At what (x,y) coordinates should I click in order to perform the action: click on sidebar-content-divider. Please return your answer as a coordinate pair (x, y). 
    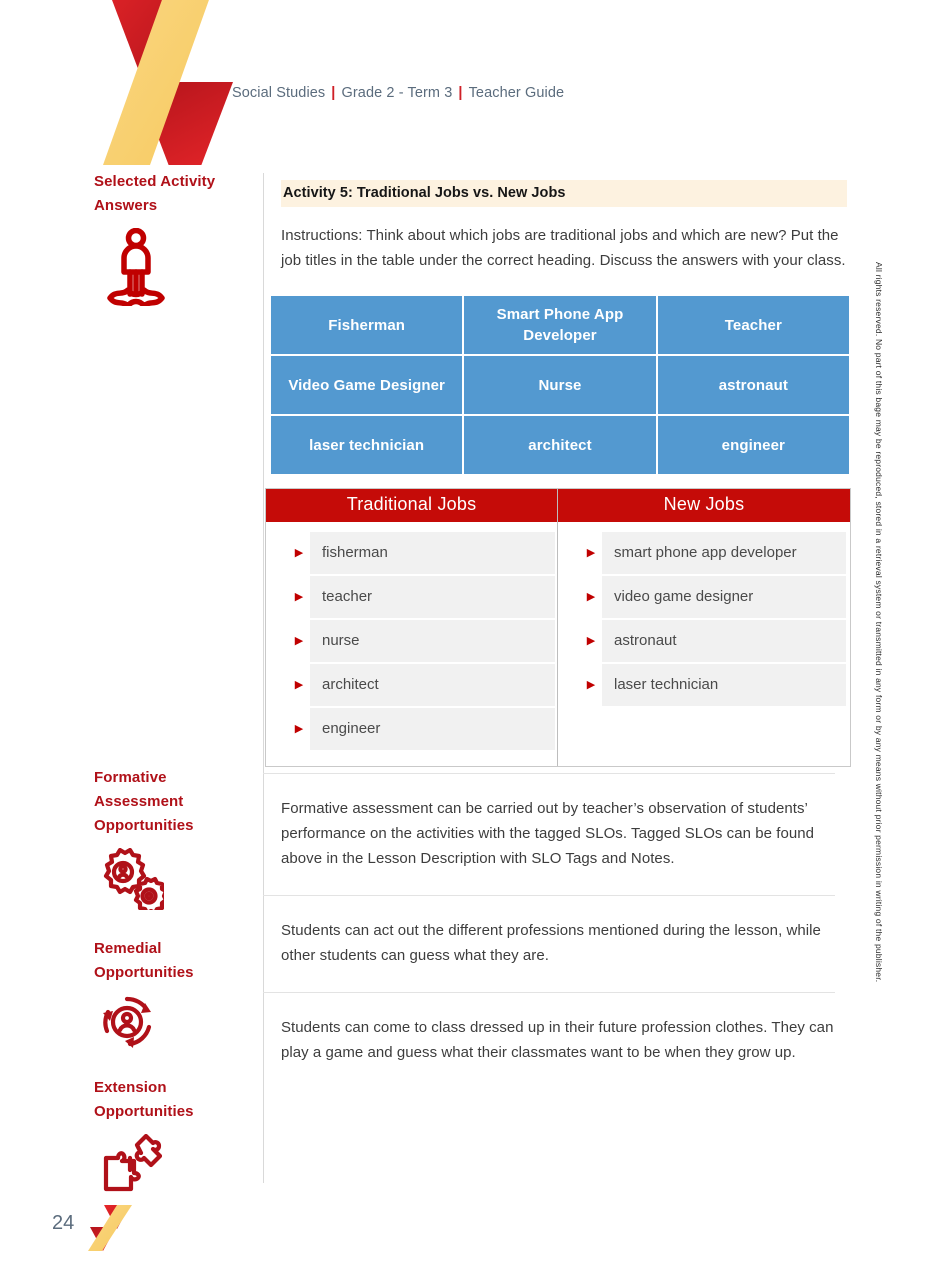
    Looking at the image, I should click on (263, 678).